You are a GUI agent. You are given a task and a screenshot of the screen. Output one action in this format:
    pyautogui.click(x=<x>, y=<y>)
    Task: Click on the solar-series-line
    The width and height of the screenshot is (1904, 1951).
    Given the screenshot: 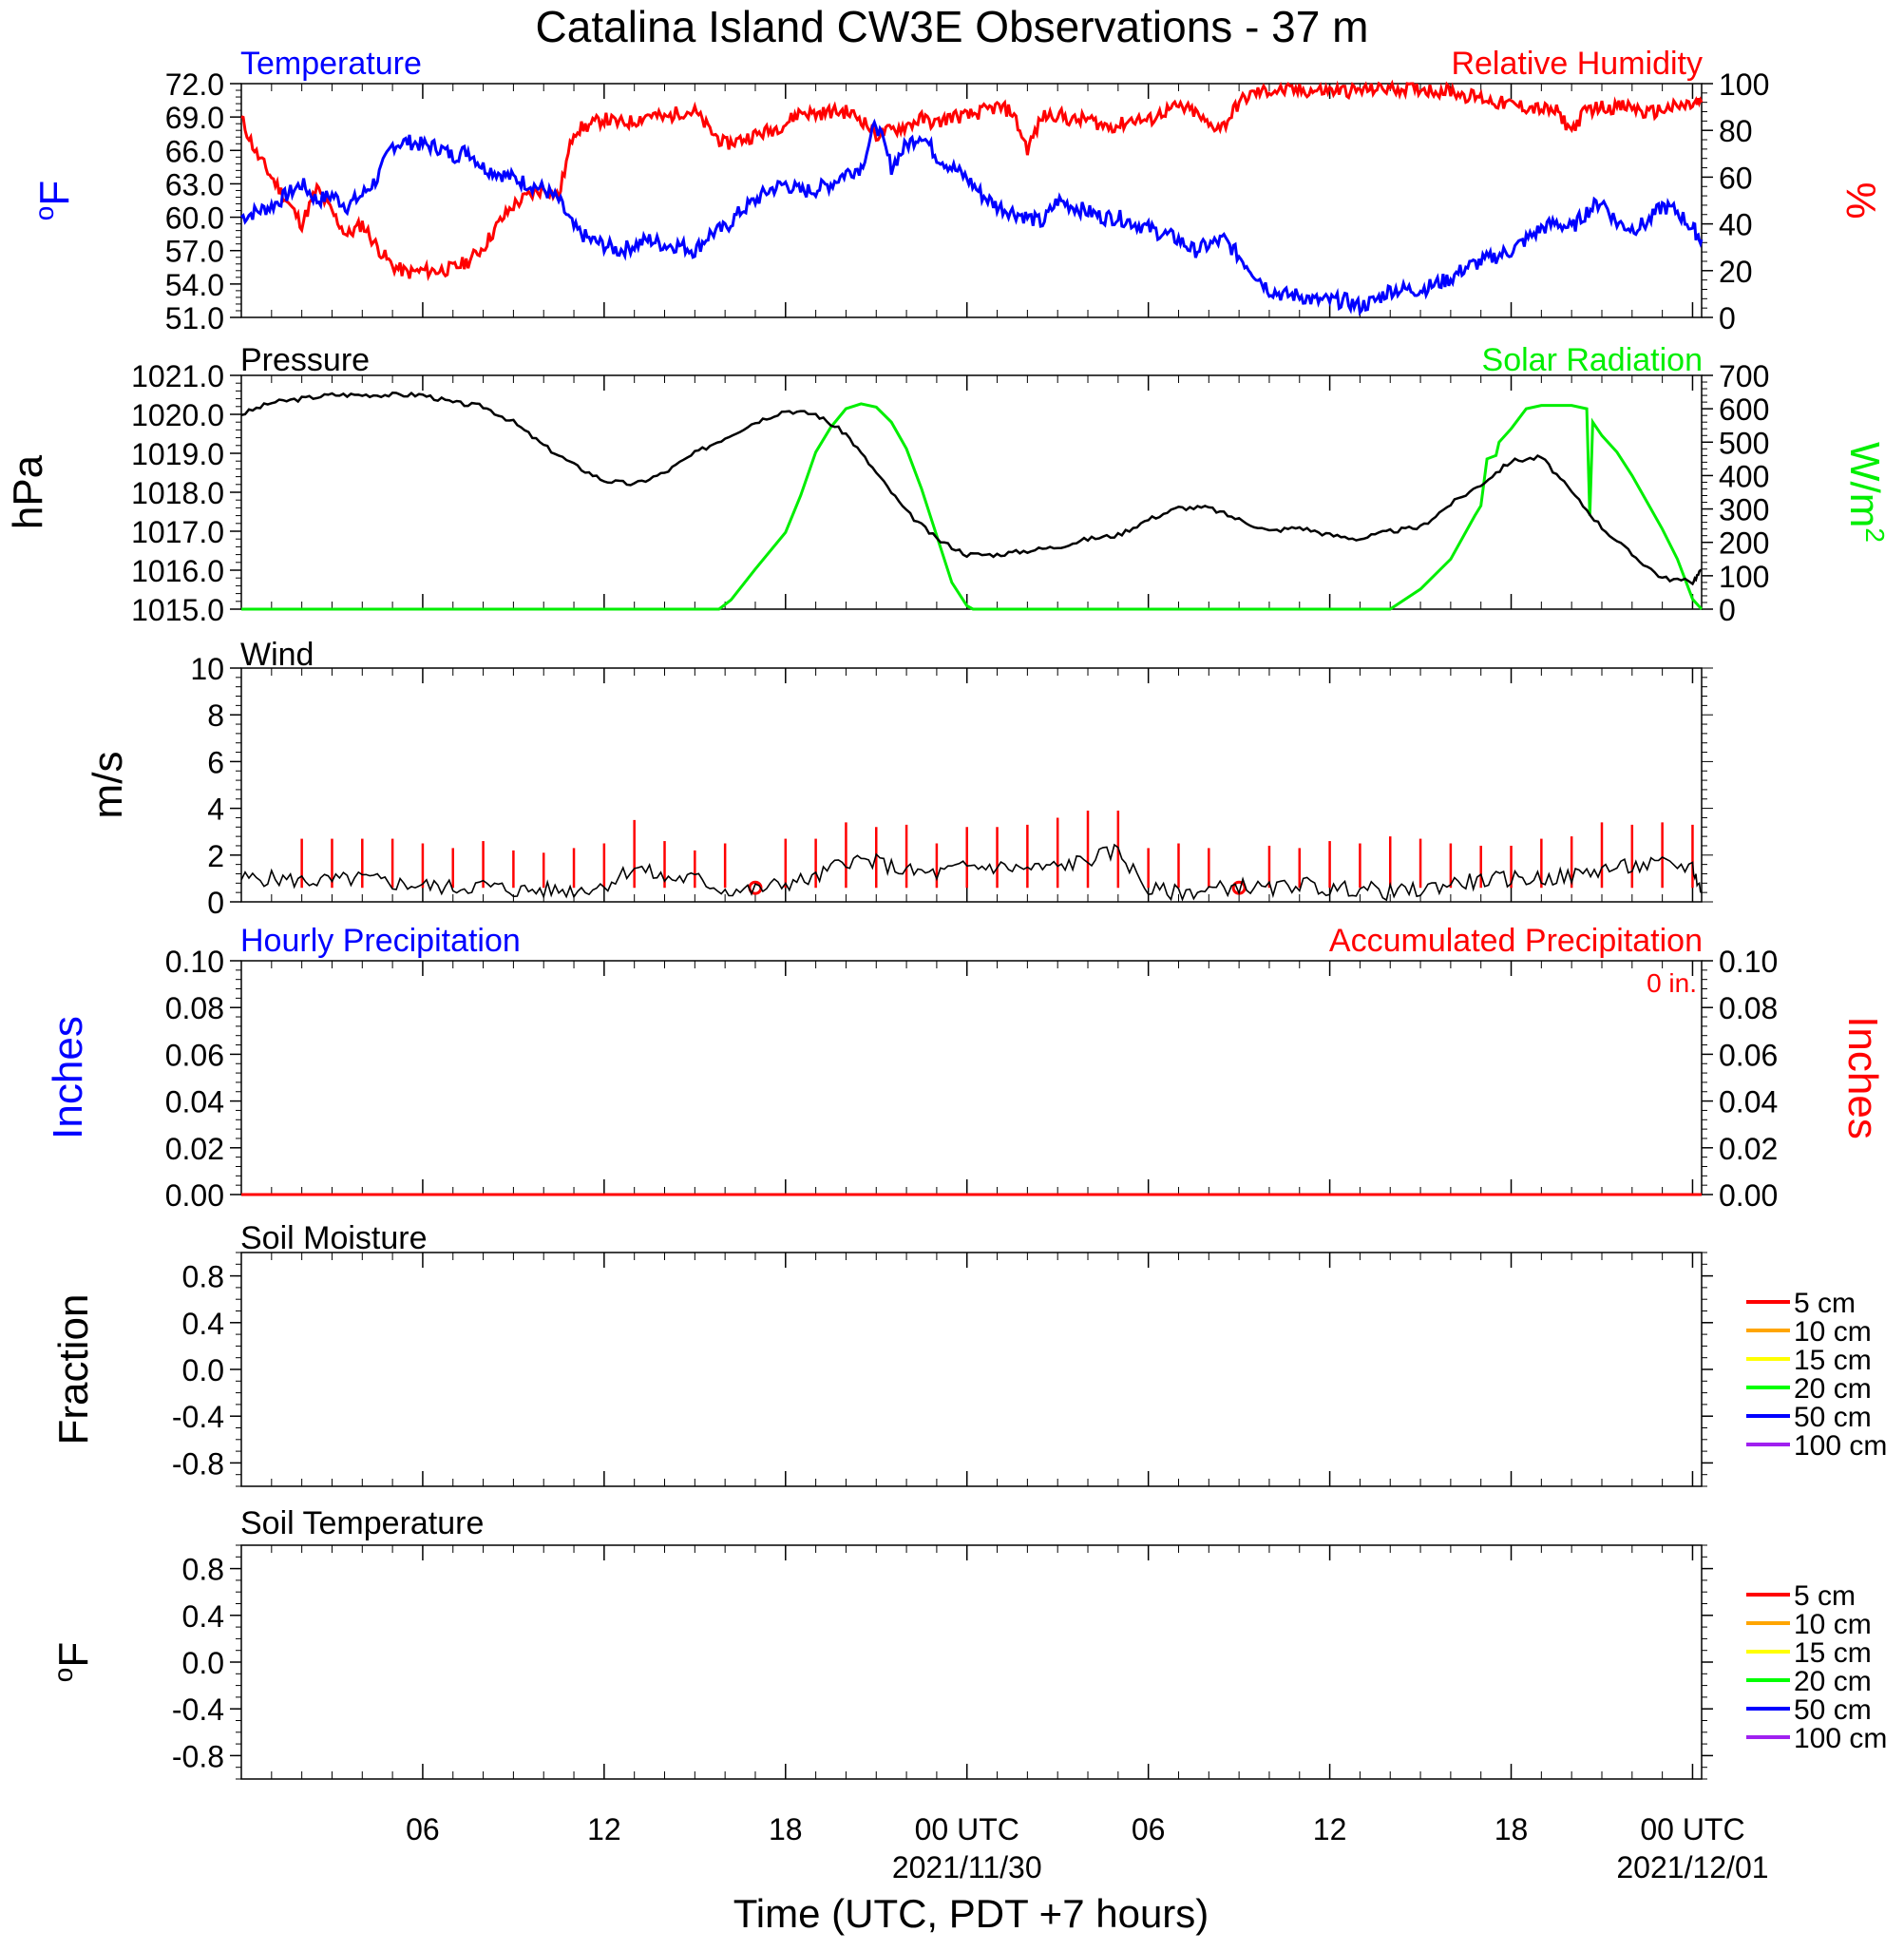 What is the action you would take?
    pyautogui.click(x=972, y=506)
    